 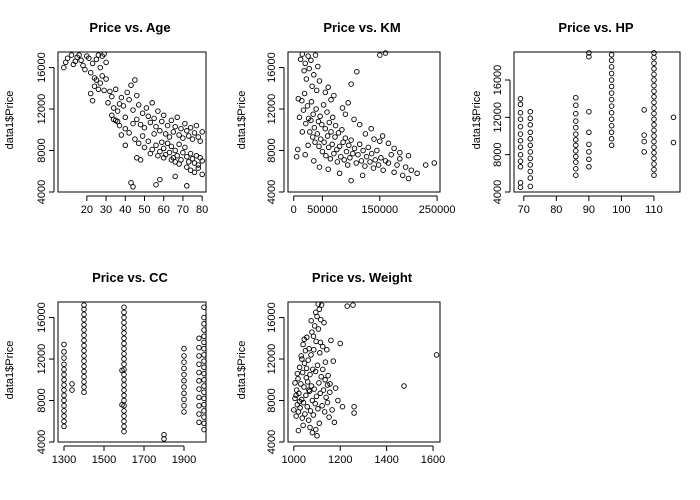 I want to click on panel-title: Price vs. KM, so click(x=361, y=27).